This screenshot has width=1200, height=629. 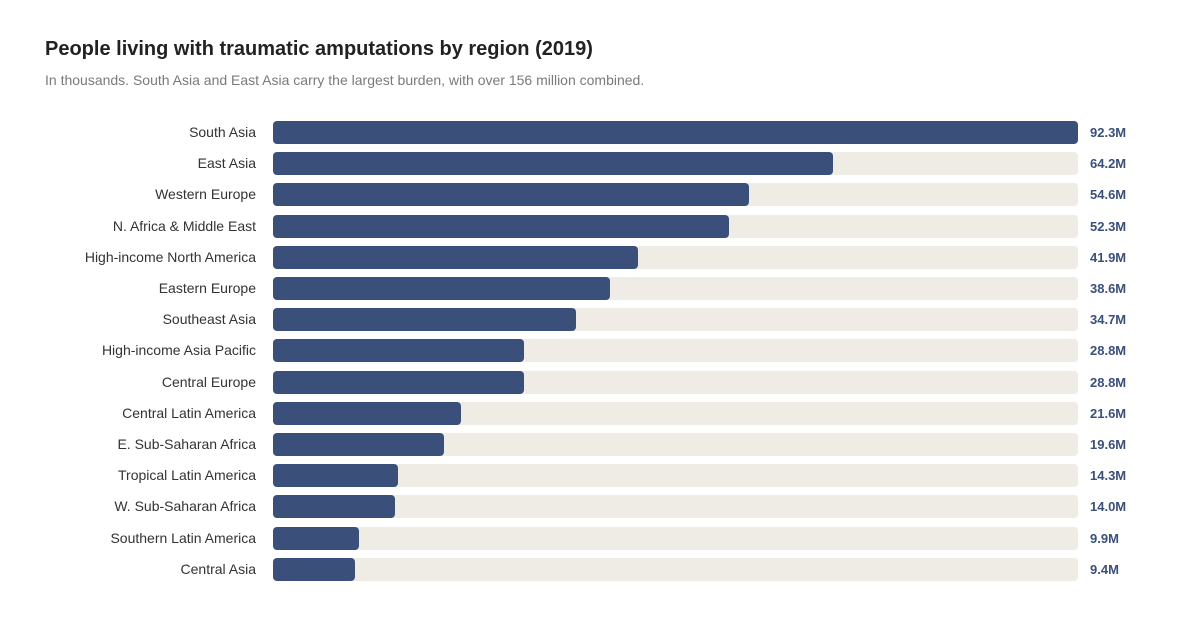 I want to click on value-label: 14.3M, so click(x=1108, y=476).